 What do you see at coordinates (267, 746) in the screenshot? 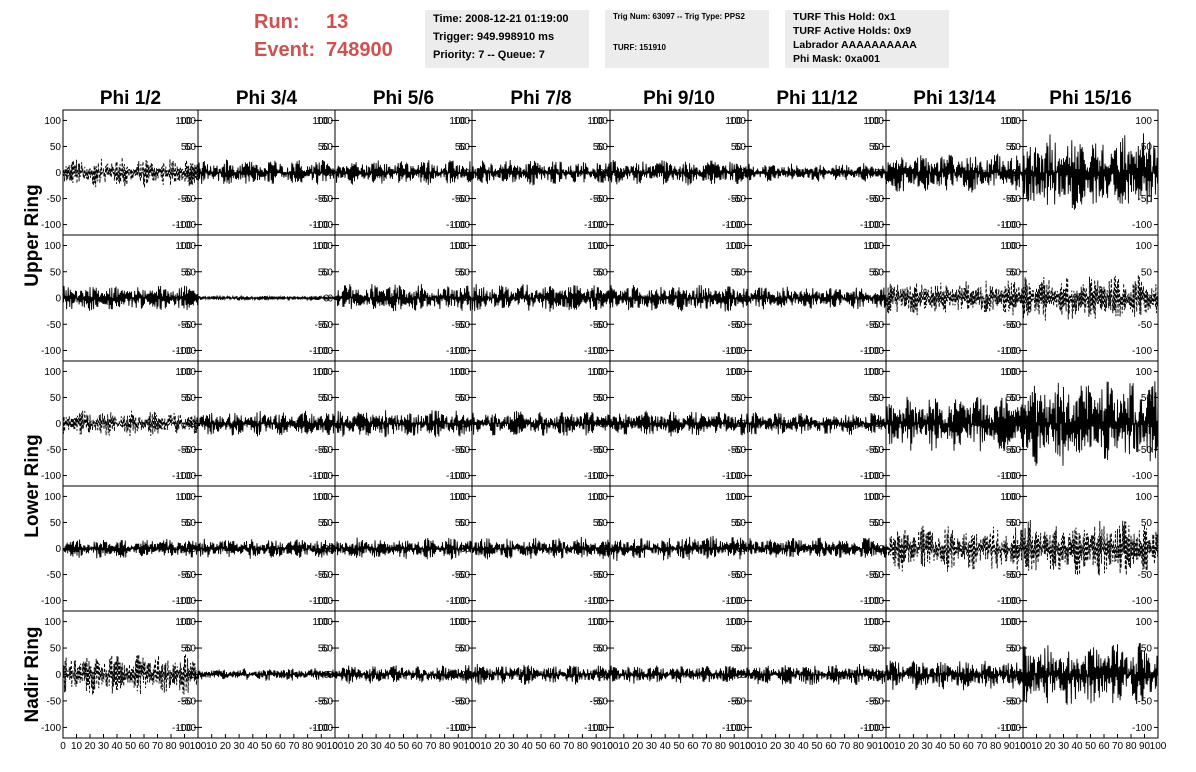
I see `x-tick-label: 50` at bounding box center [267, 746].